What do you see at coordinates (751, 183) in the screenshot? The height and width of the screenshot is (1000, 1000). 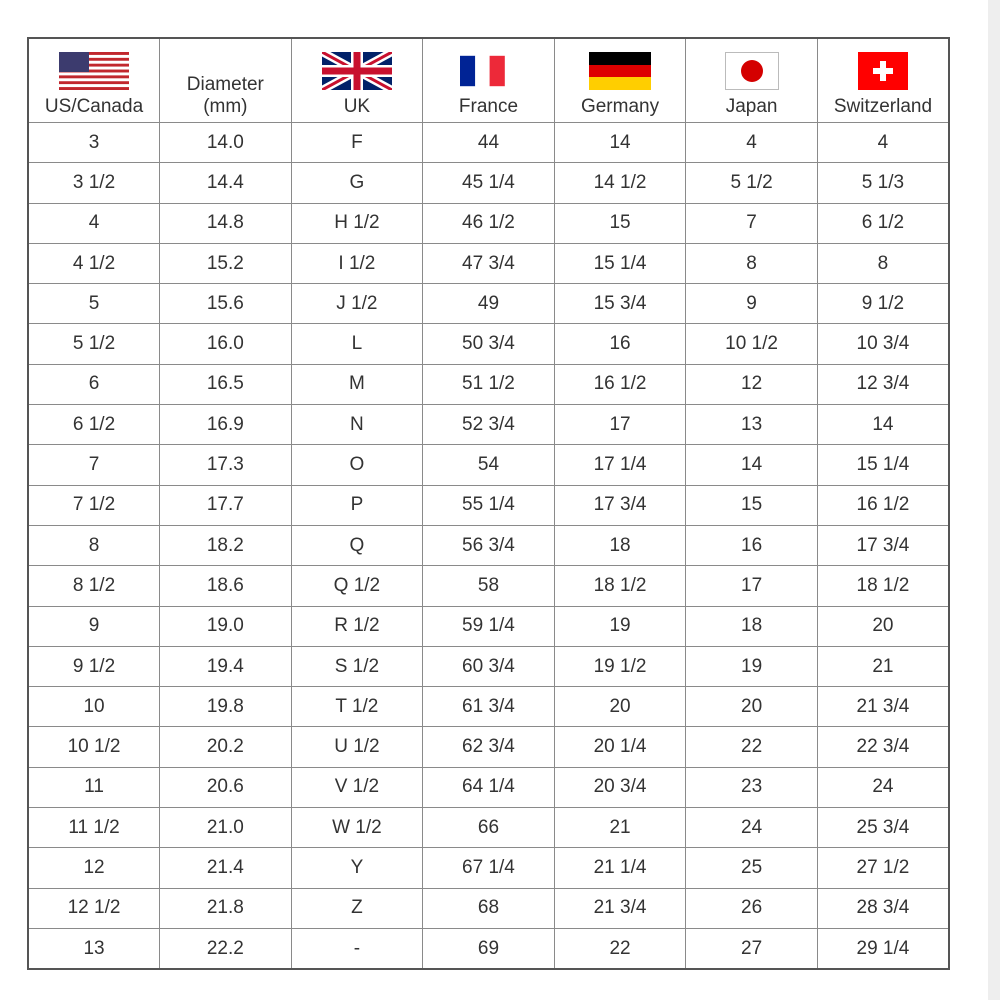 I see `cell-japan: 5 1/2` at bounding box center [751, 183].